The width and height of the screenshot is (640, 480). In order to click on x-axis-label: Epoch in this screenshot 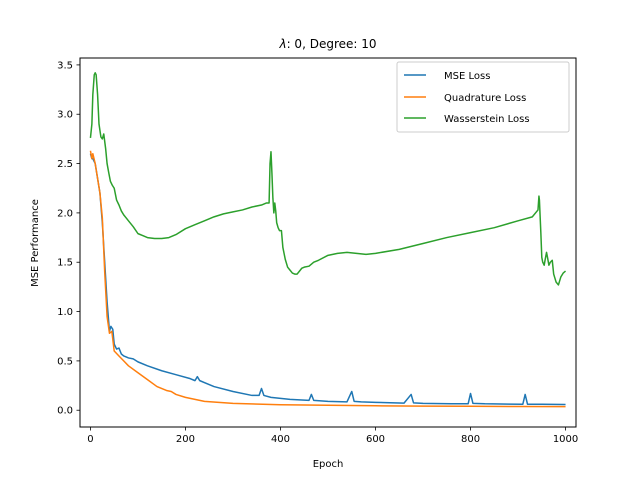, I will do `click(328, 464)`.